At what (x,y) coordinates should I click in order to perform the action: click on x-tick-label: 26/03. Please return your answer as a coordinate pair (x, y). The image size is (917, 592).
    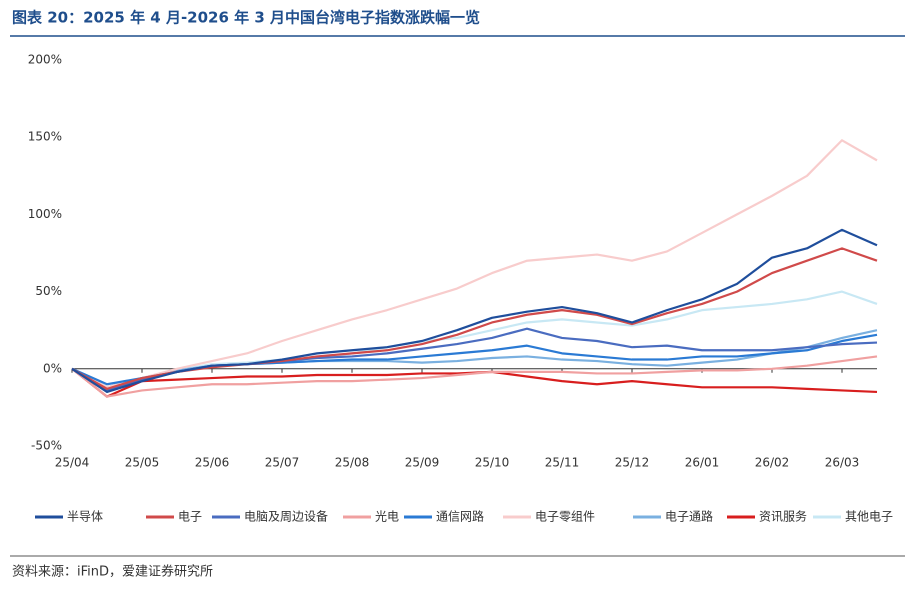
    Looking at the image, I should click on (842, 463).